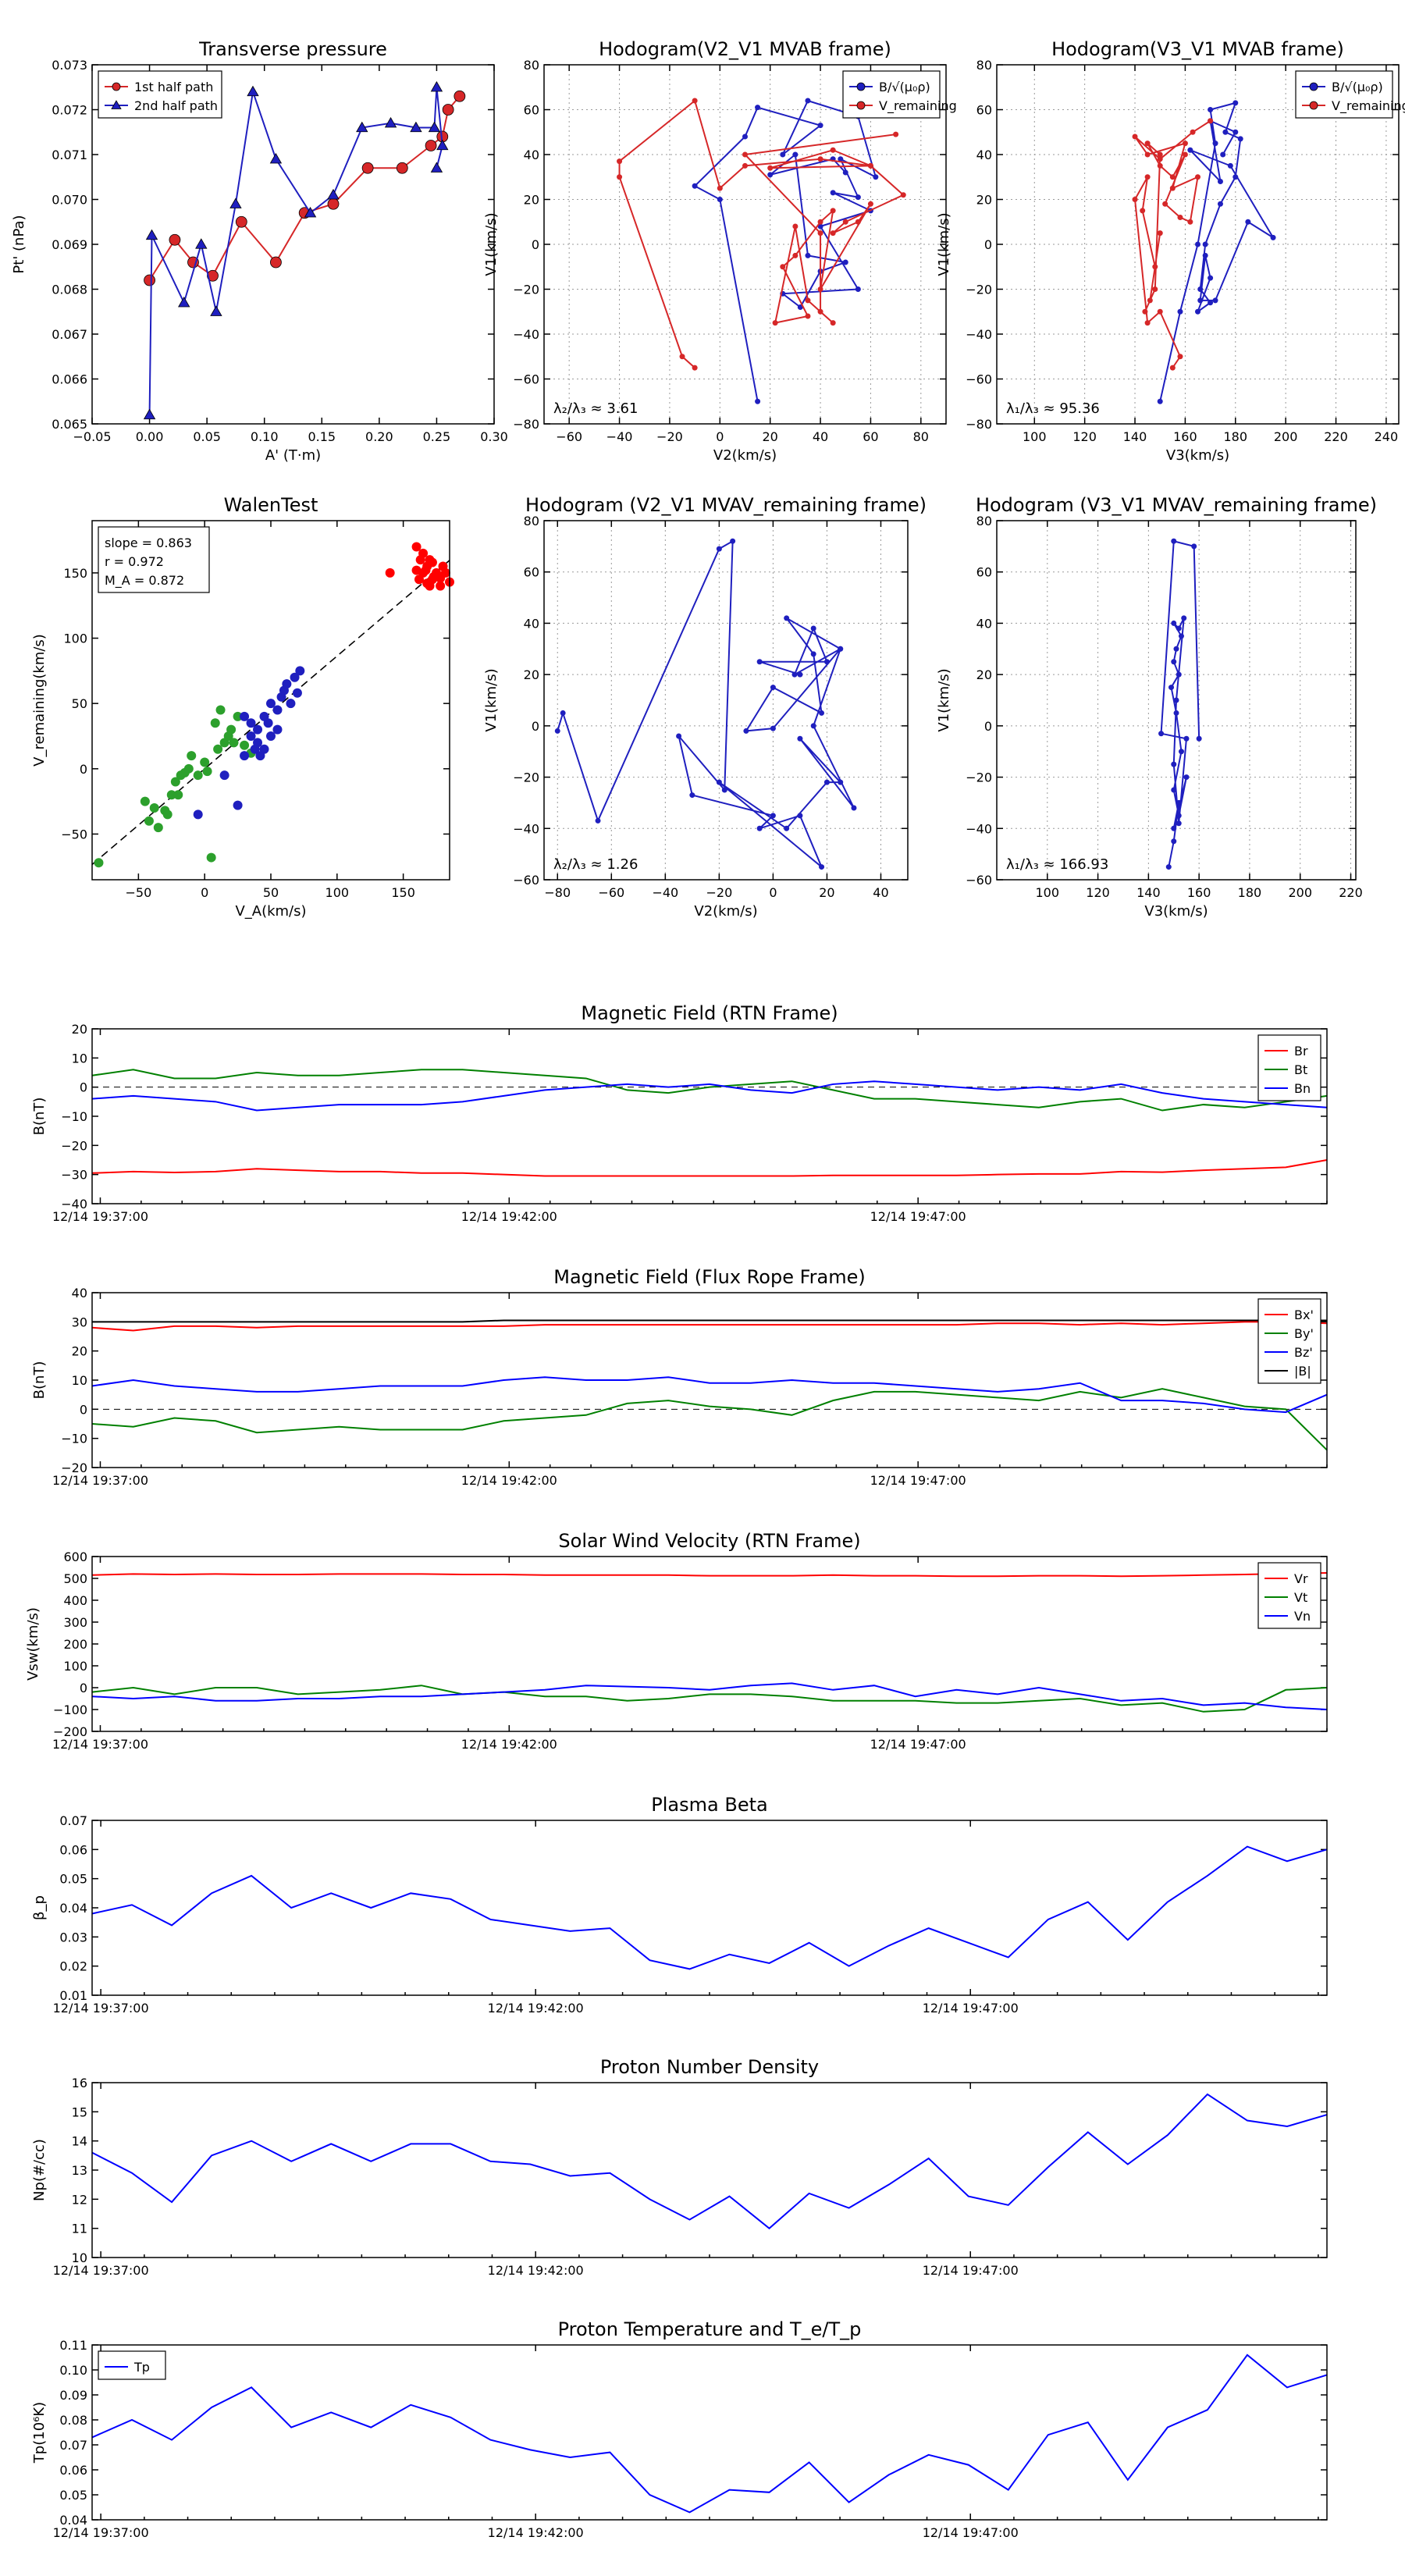 The image size is (1405, 2576). I want to click on series-V_remaining, so click(1173, 245).